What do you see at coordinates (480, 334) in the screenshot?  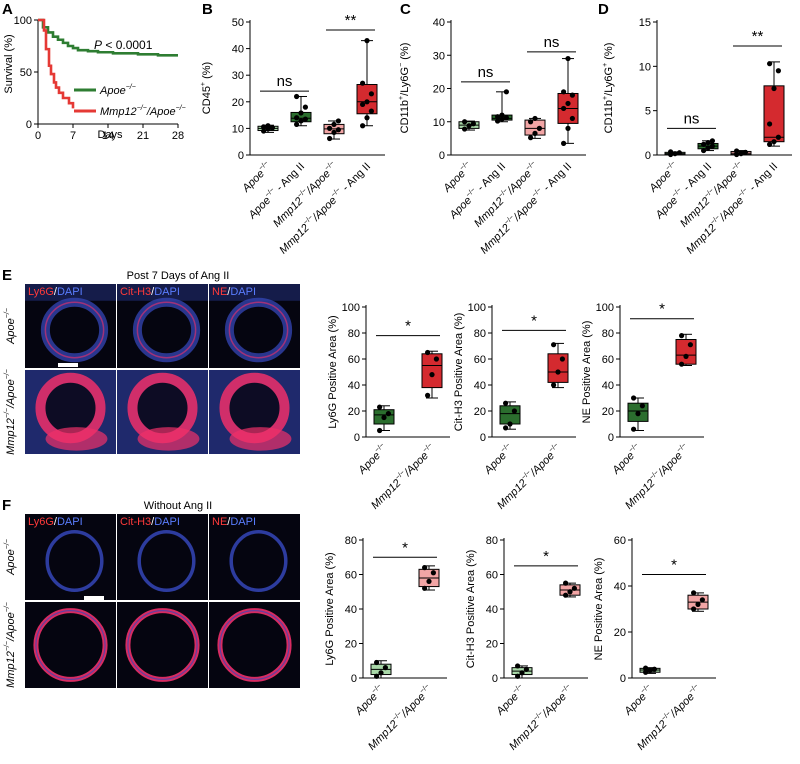 I see `ytick-label: 80` at bounding box center [480, 334].